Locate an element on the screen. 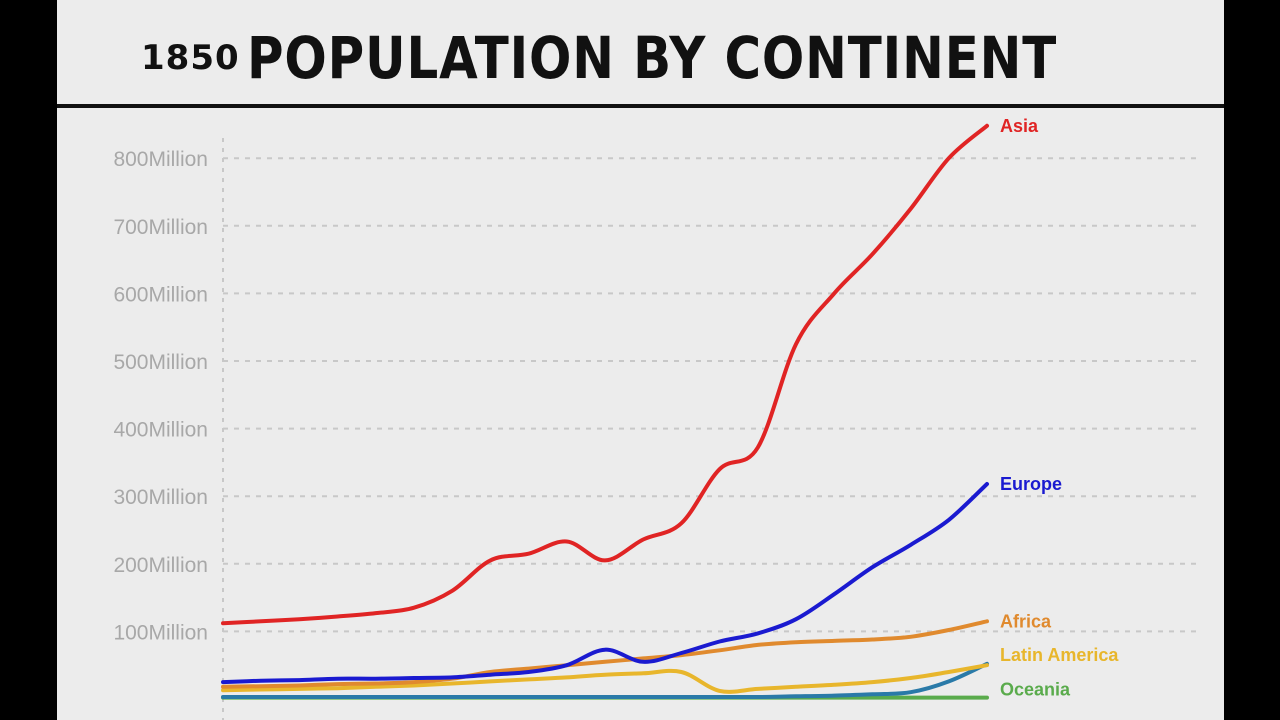  series-label-latin-america: Latin America is located at coordinates (1059, 655).